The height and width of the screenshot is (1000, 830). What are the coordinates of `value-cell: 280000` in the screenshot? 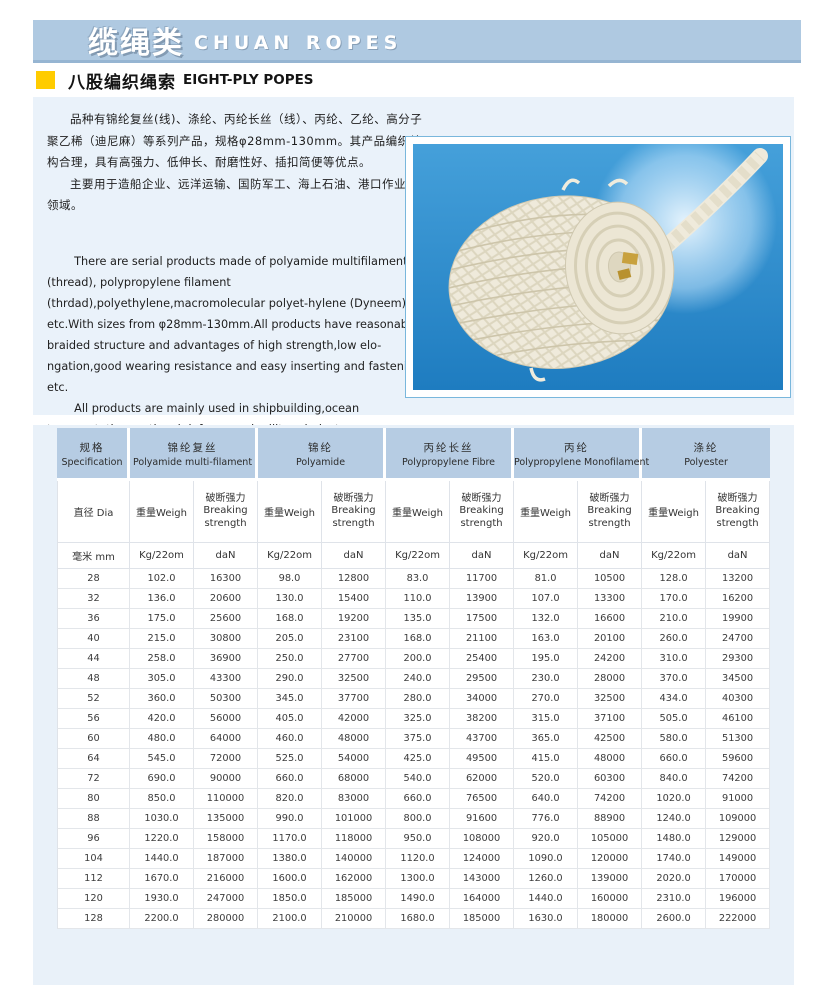 It's located at (226, 919).